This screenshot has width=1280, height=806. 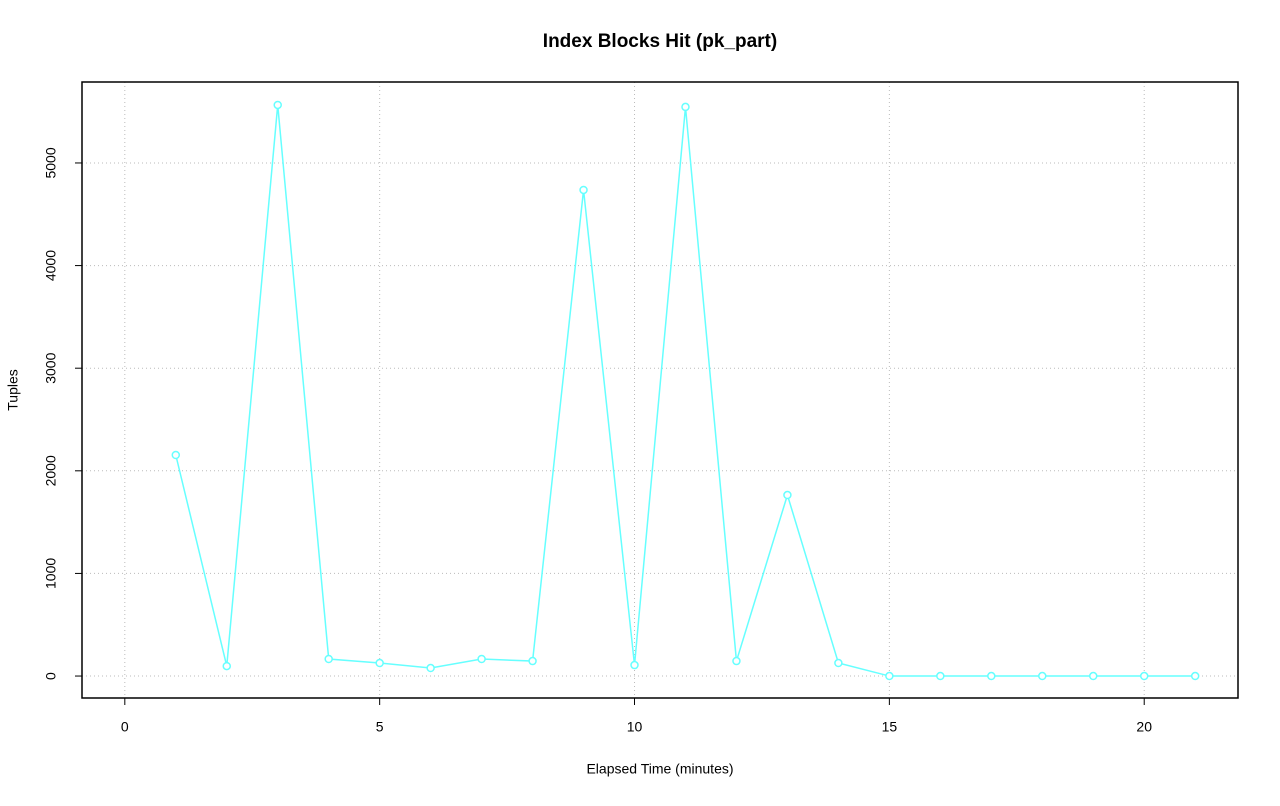 What do you see at coordinates (13, 390) in the screenshot?
I see `y-axis-label: Tuples` at bounding box center [13, 390].